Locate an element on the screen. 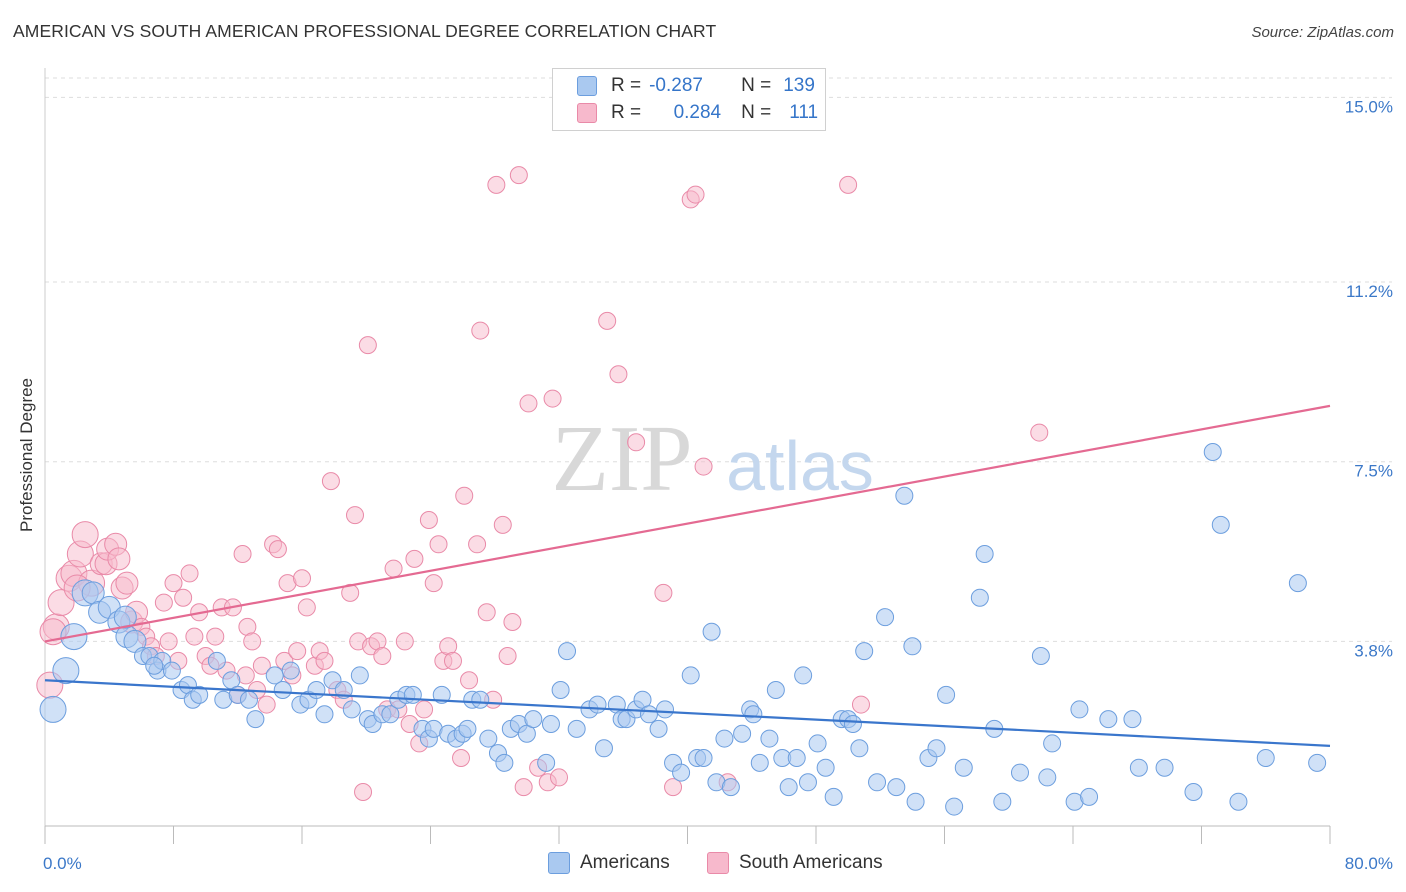 Image resolution: width=1406 pixels, height=892 pixels. x-tick-label: 0.0% is located at coordinates (62, 863).